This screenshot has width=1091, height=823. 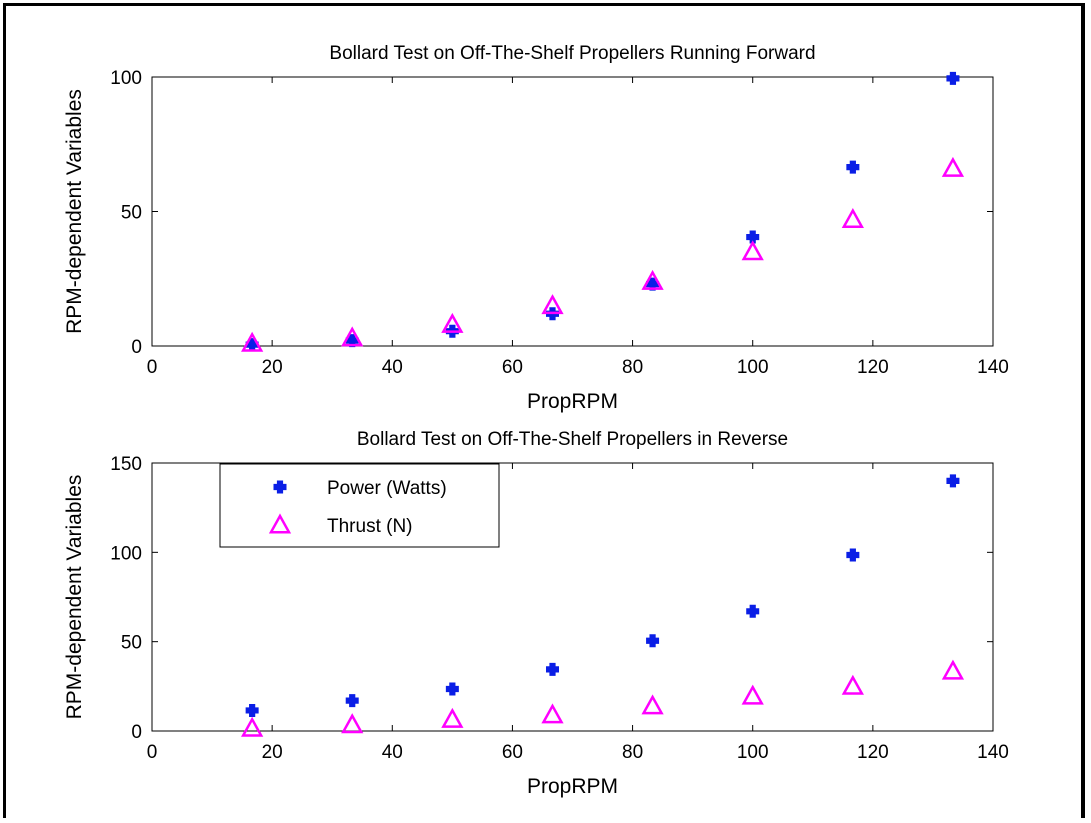 What do you see at coordinates (387, 488) in the screenshot?
I see `legend-label: Power (Watts)` at bounding box center [387, 488].